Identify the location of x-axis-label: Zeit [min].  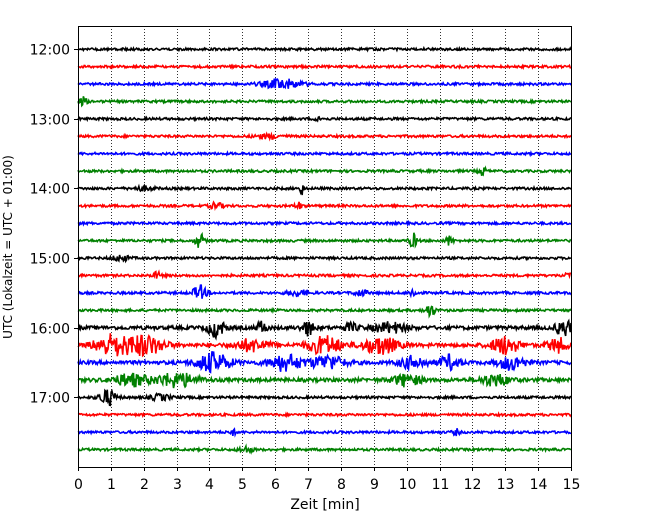
(324, 505).